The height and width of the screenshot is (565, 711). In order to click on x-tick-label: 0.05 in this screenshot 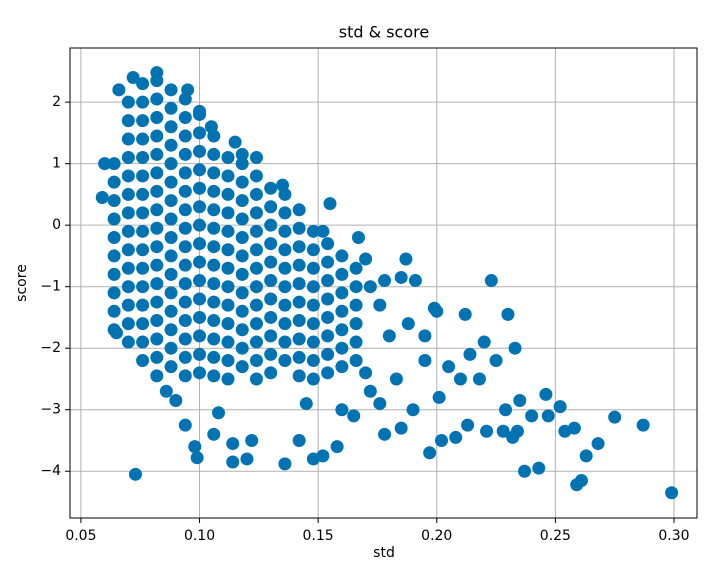, I will do `click(80, 536)`.